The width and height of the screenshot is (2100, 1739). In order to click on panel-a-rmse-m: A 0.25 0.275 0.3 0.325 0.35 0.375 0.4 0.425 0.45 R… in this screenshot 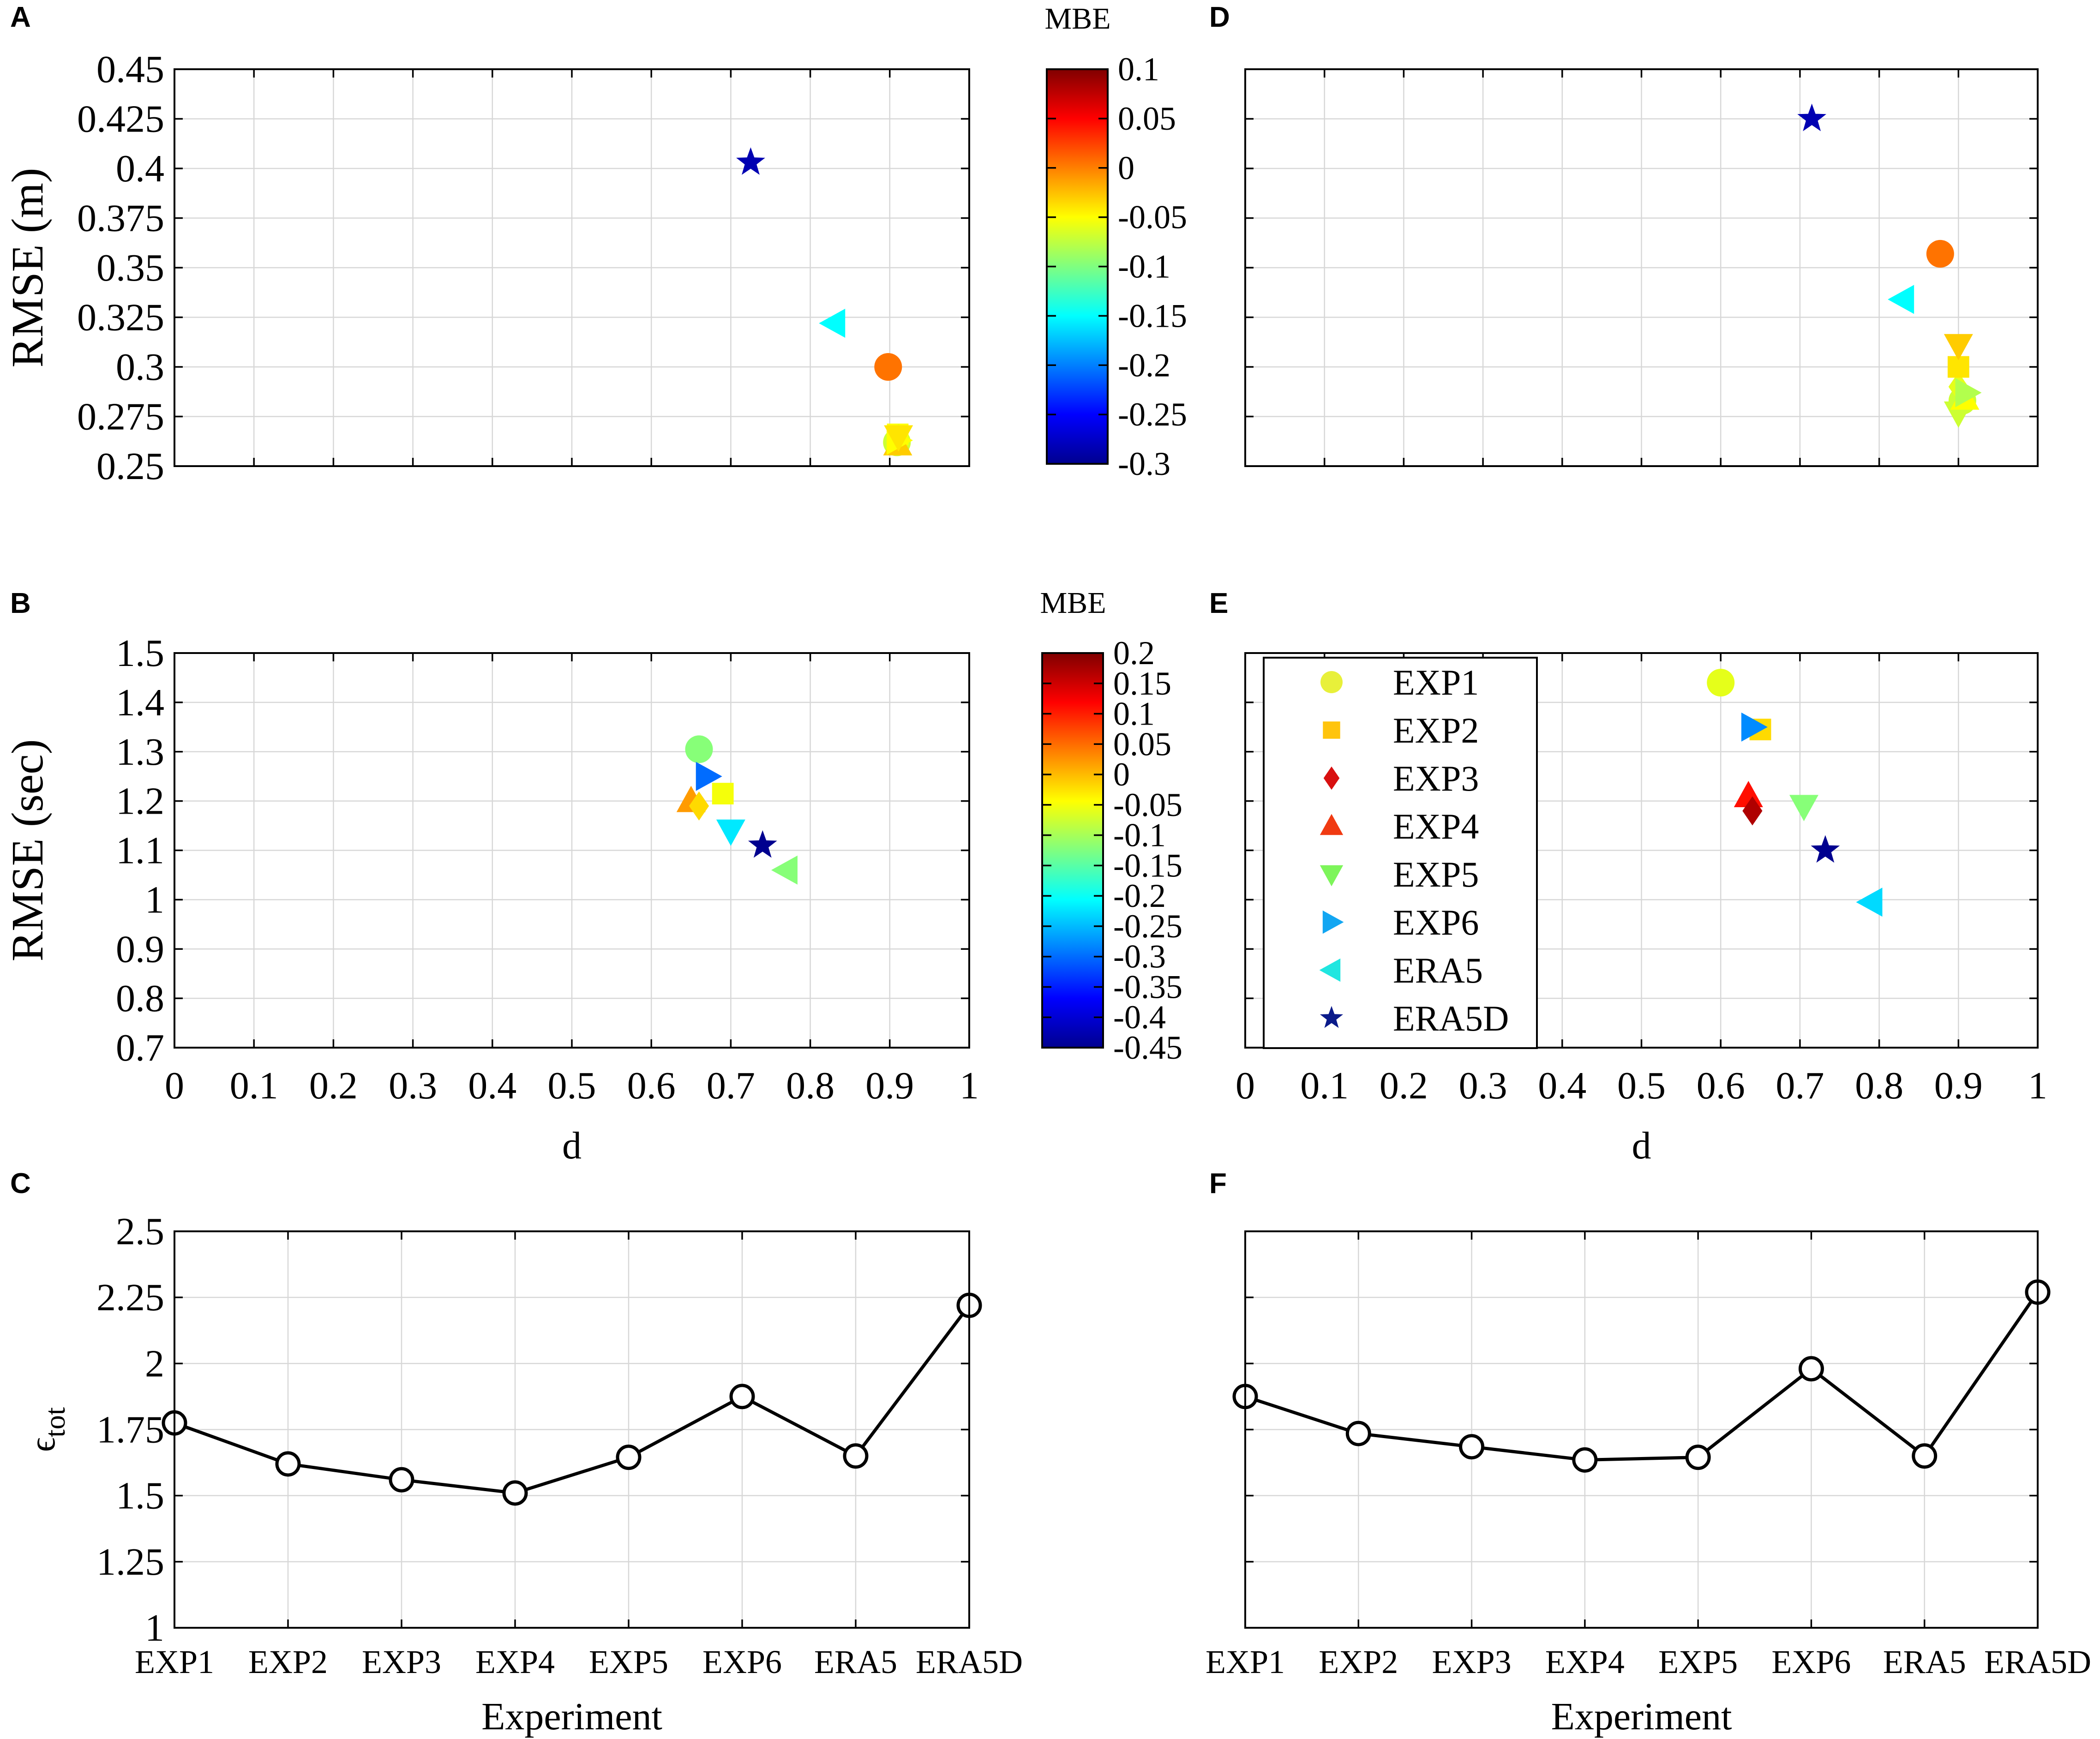, I will do `click(486, 244)`.